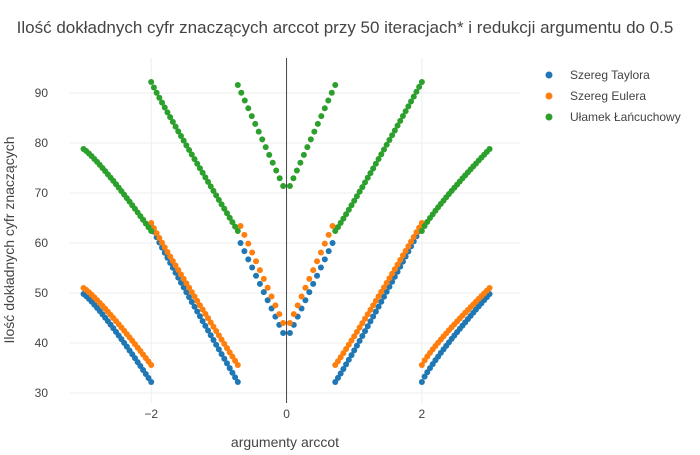  What do you see at coordinates (549, 96) in the screenshot?
I see `legend-marker` at bounding box center [549, 96].